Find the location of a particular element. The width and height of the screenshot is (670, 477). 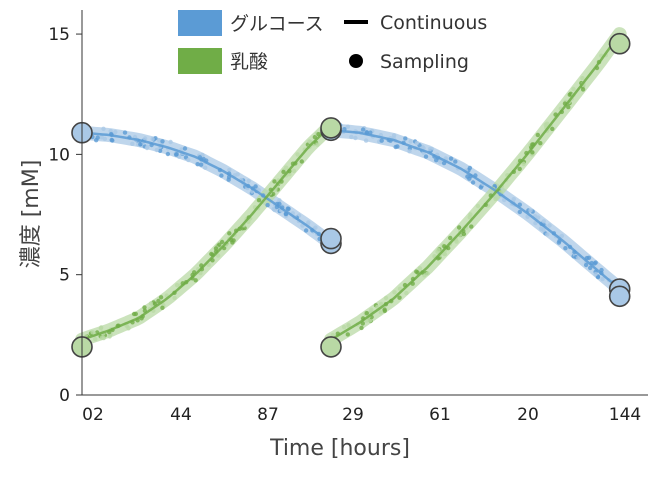

x-ticks: 02 44 87 29 61 20 144 is located at coordinates (361, 415).